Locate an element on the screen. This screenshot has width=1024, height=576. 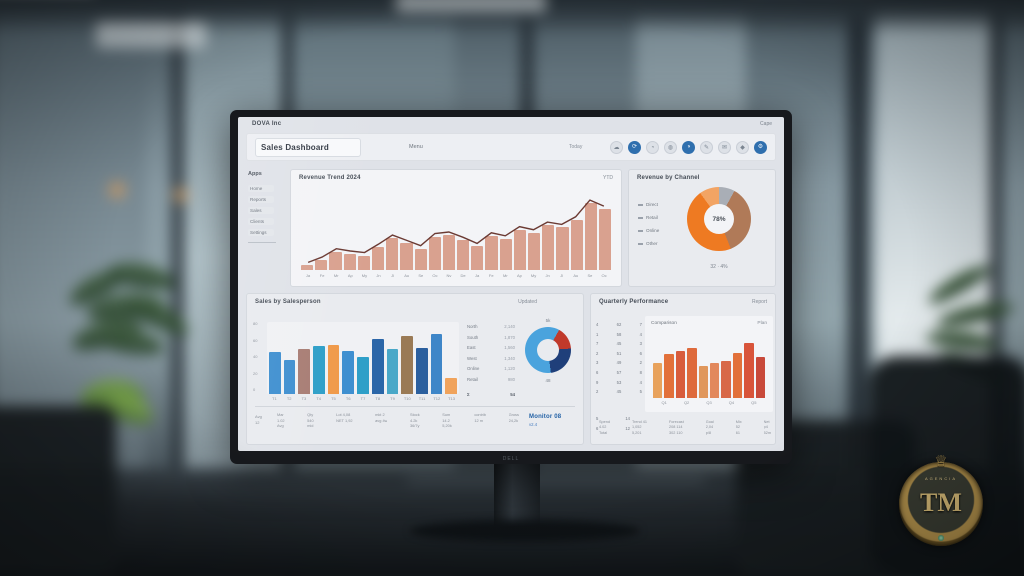
total-value: 54 is located at coordinates (512, 394).